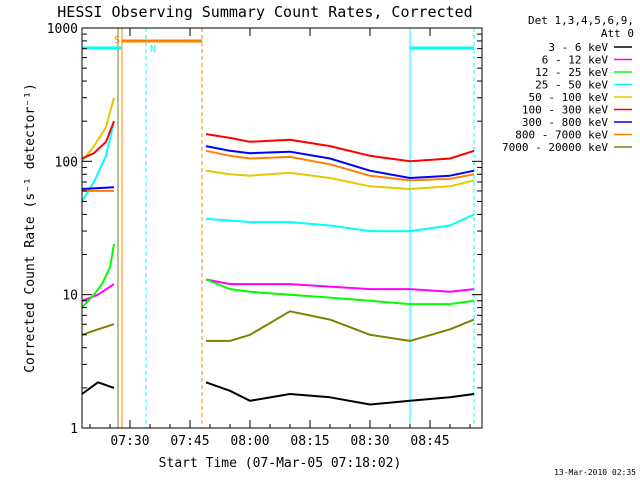  I want to click on annotation-n: N, so click(153, 49).